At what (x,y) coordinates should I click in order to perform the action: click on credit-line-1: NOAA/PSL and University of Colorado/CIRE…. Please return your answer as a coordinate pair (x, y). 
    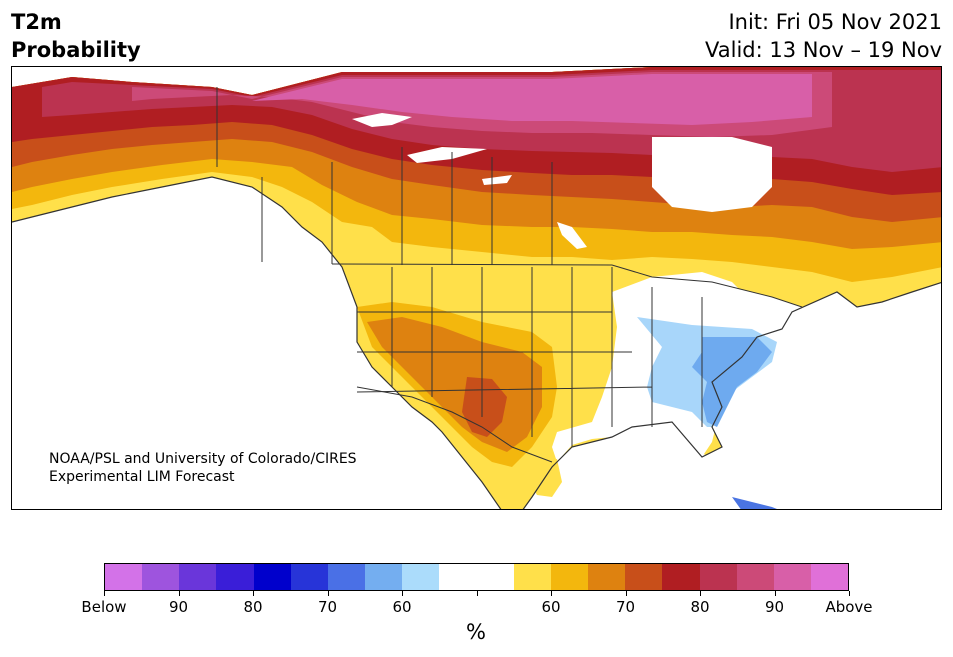
    Looking at the image, I should click on (203, 459).